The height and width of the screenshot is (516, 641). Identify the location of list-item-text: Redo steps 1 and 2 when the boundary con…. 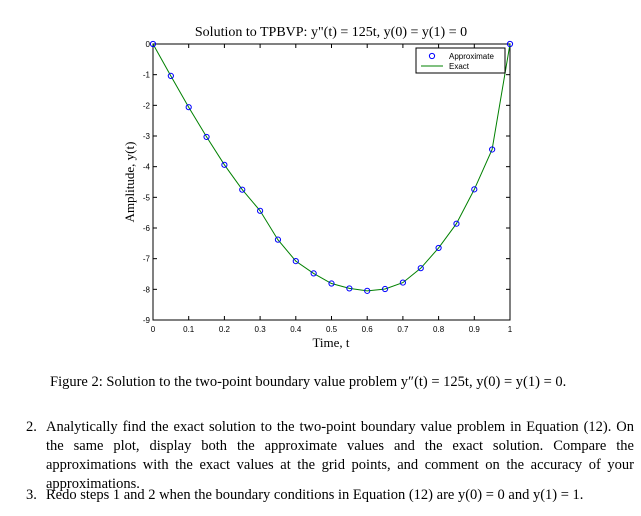
(315, 495).